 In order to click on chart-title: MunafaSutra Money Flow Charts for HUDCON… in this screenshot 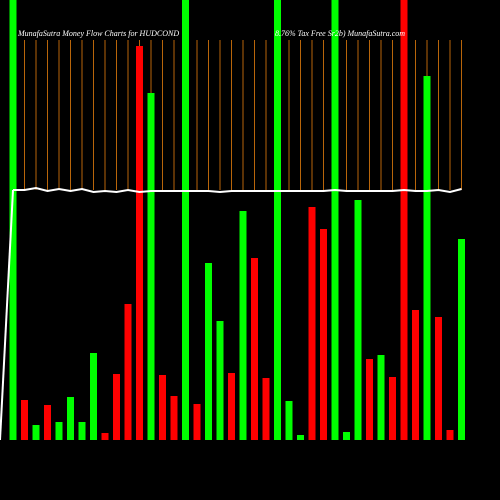, I will do `click(98, 33)`.